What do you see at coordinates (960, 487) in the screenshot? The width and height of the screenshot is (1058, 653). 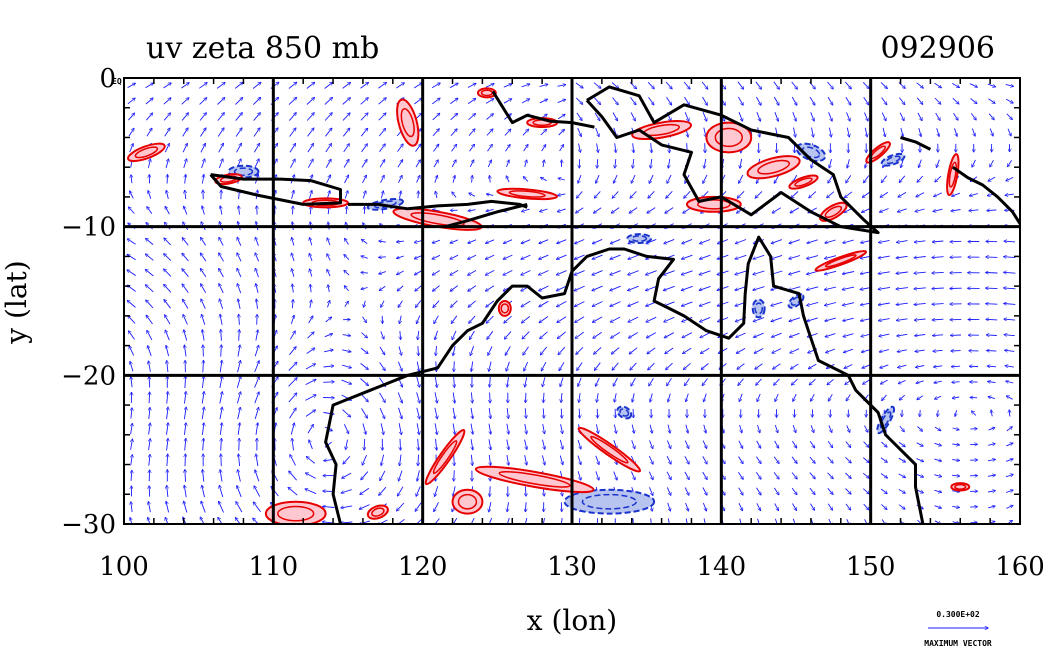 I see `positive-vorticity-region` at bounding box center [960, 487].